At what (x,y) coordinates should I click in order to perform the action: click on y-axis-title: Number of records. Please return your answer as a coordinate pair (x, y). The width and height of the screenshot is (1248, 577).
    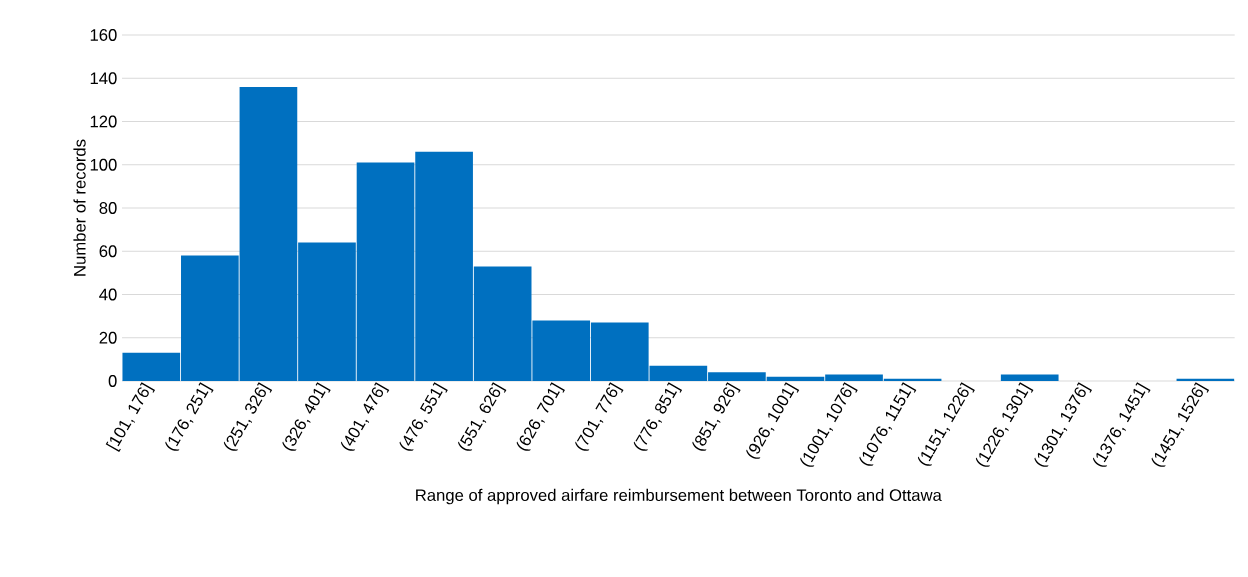
    Looking at the image, I should click on (79, 207).